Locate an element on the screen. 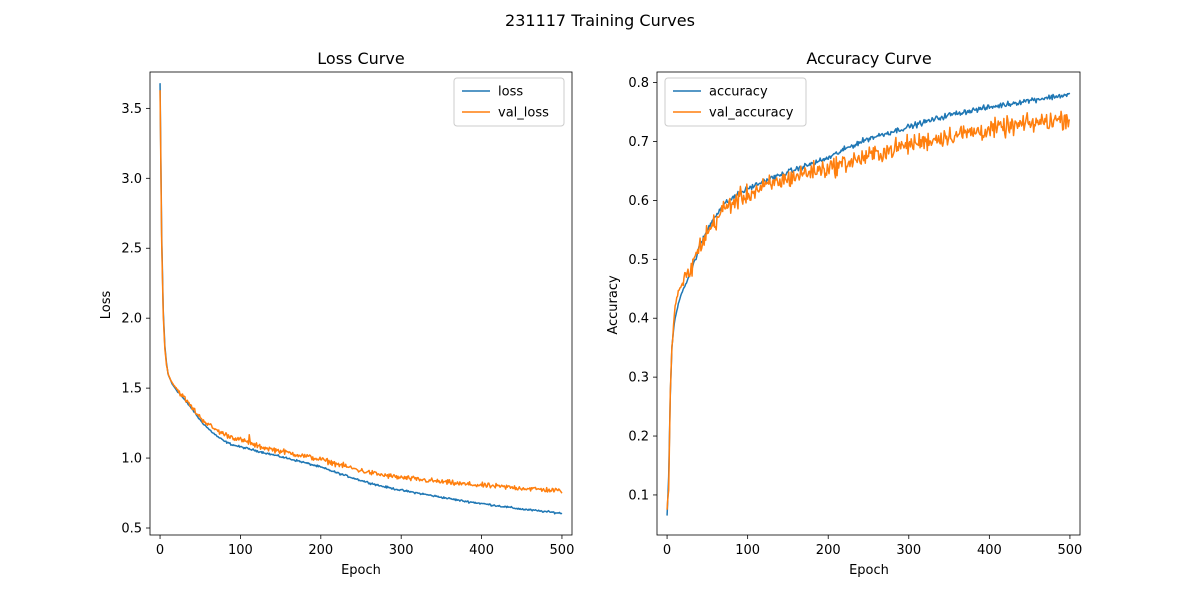 The height and width of the screenshot is (604, 1200). accuracy-y-tick-label: 0.1 is located at coordinates (638, 495).